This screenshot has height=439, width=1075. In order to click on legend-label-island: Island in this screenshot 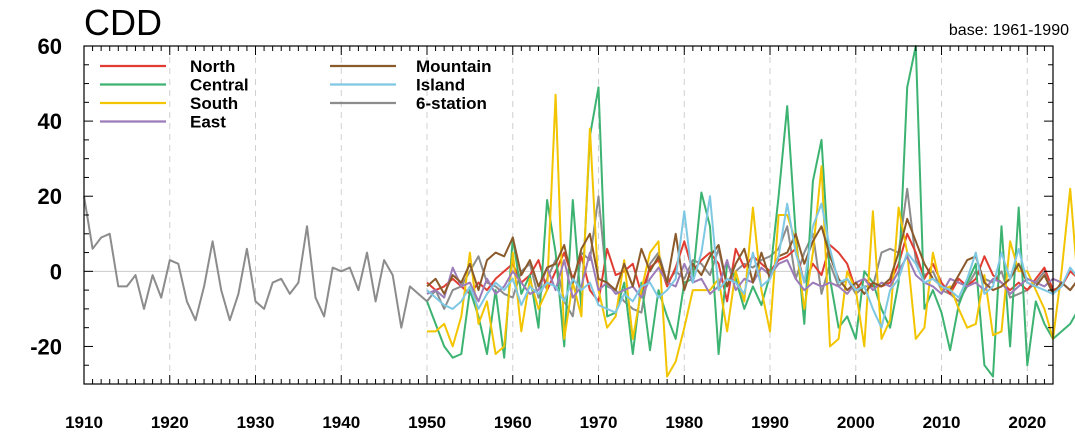, I will do `click(440, 85)`.